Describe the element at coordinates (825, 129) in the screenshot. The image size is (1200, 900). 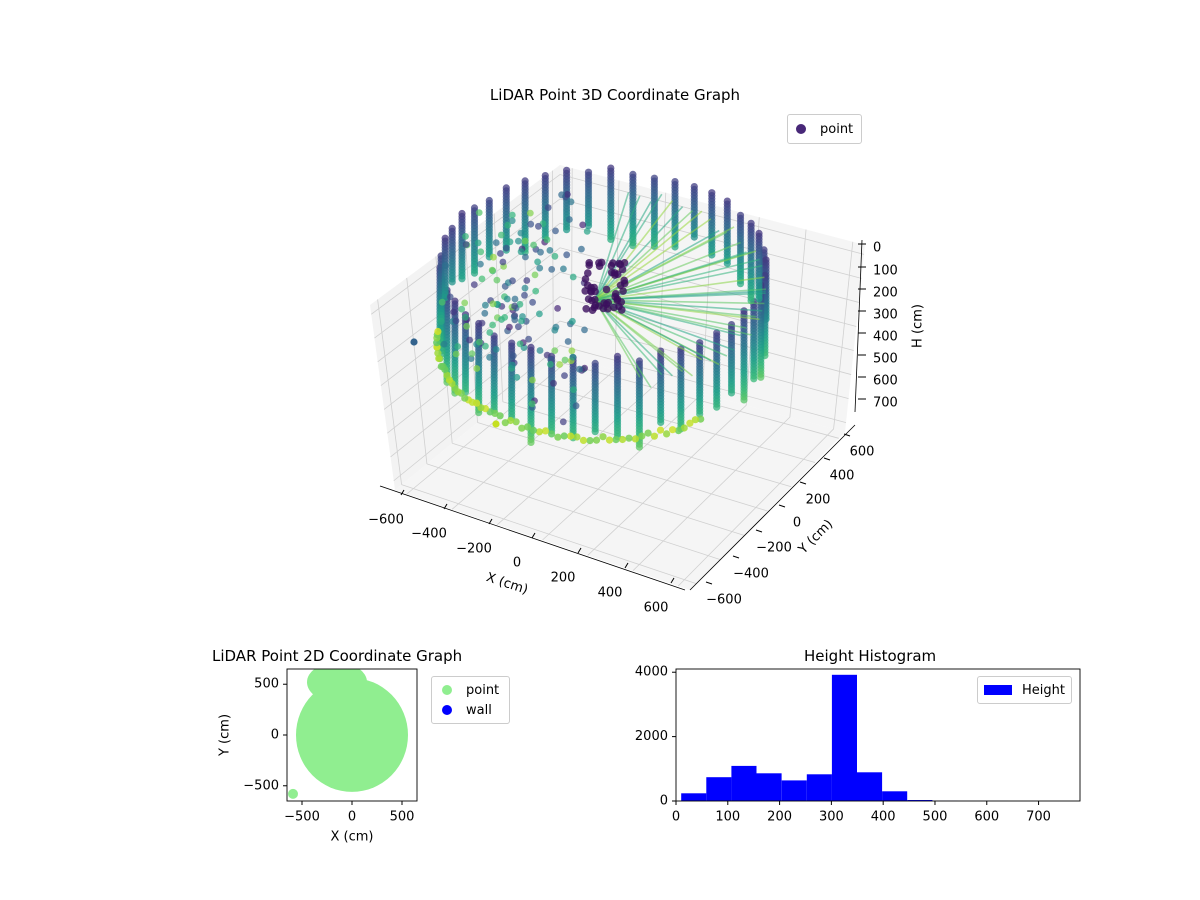
I see `chart-3d-legend: point` at that location.